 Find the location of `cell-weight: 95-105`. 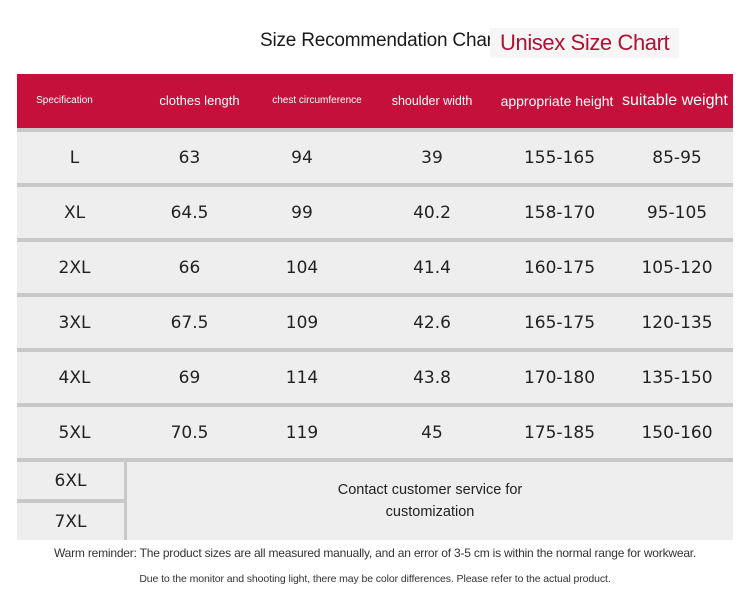

cell-weight: 95-105 is located at coordinates (677, 212).